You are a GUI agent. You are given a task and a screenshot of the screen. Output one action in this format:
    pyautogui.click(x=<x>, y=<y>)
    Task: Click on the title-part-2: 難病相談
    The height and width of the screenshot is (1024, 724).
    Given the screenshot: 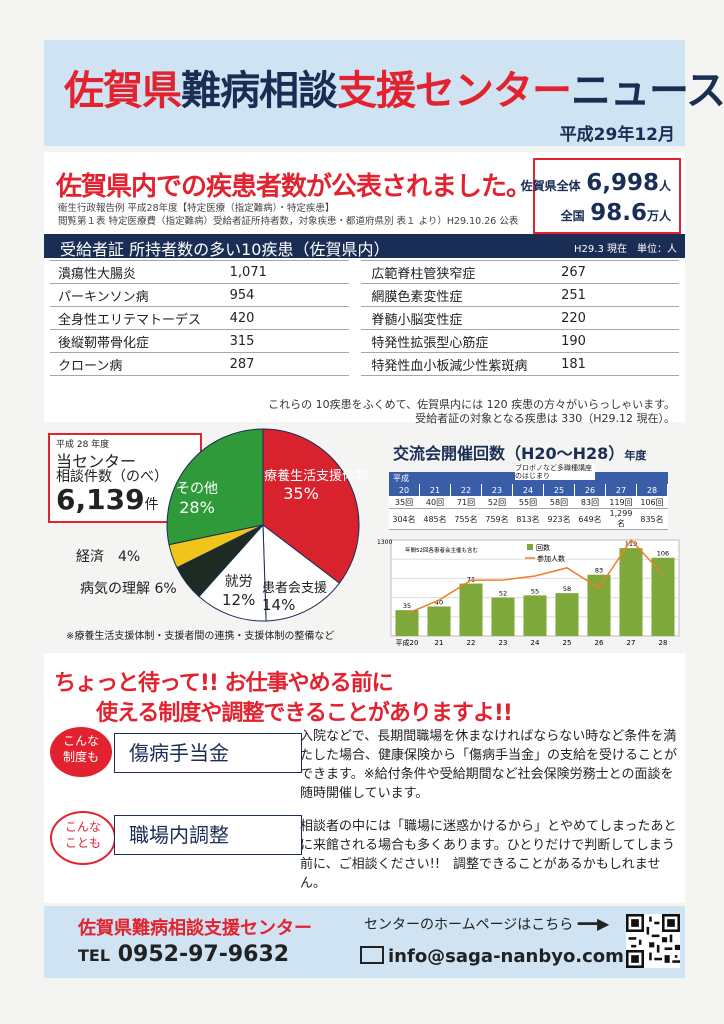 What is the action you would take?
    pyautogui.click(x=259, y=91)
    